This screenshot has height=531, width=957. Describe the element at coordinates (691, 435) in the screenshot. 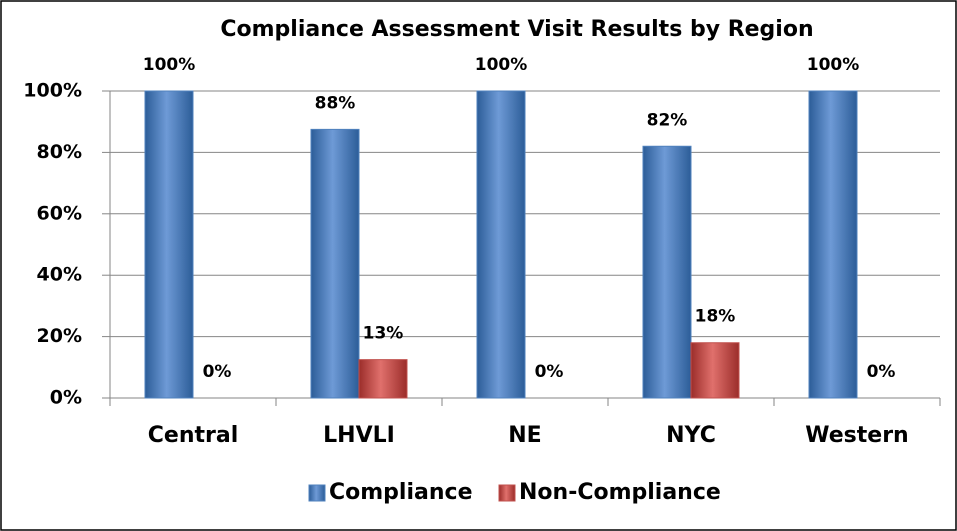

I see `x-tick-label: NYC` at that location.